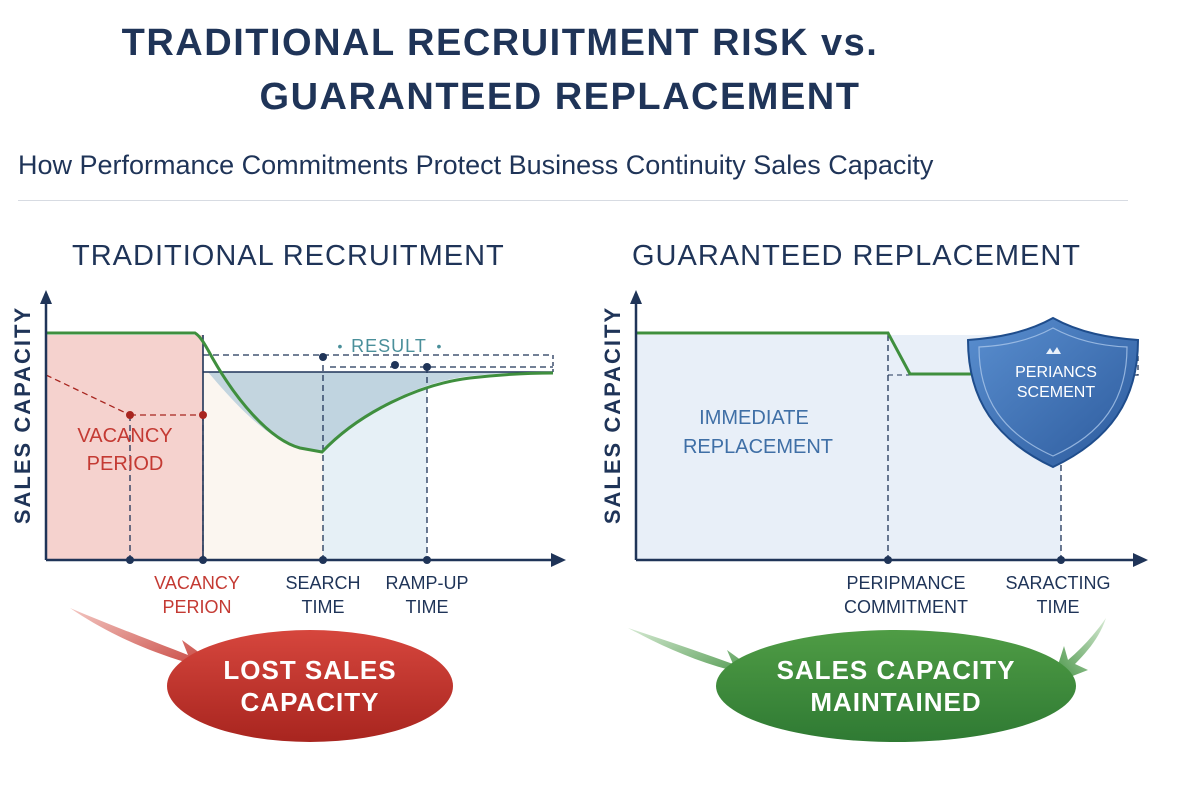 This screenshot has height=800, width=1200. I want to click on x-label-rampup-2: TIME, so click(427, 607).